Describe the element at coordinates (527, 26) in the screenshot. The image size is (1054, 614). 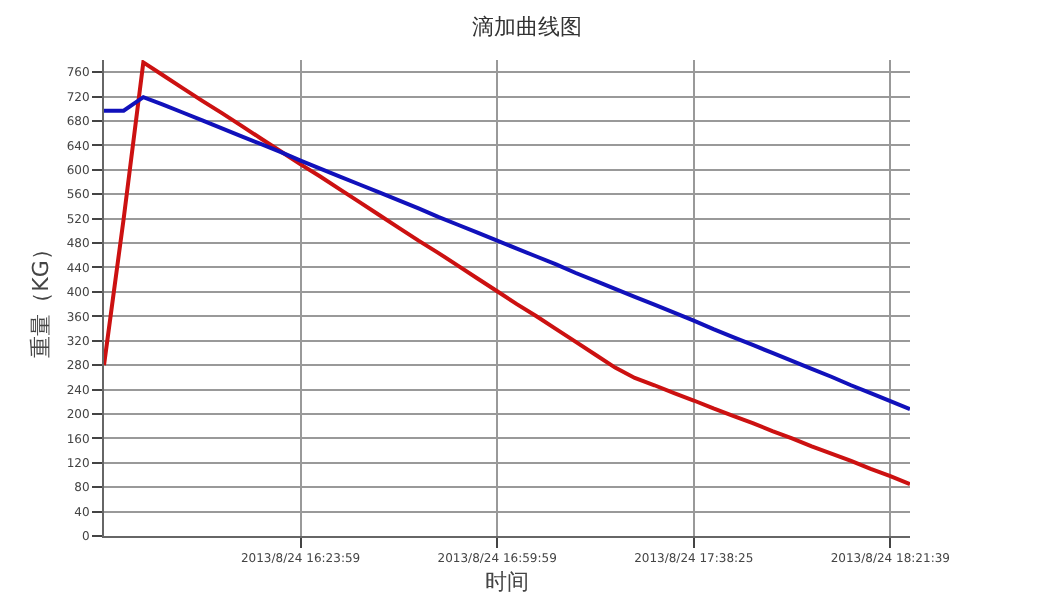
I see `chart-title: 滴加曲线图` at that location.